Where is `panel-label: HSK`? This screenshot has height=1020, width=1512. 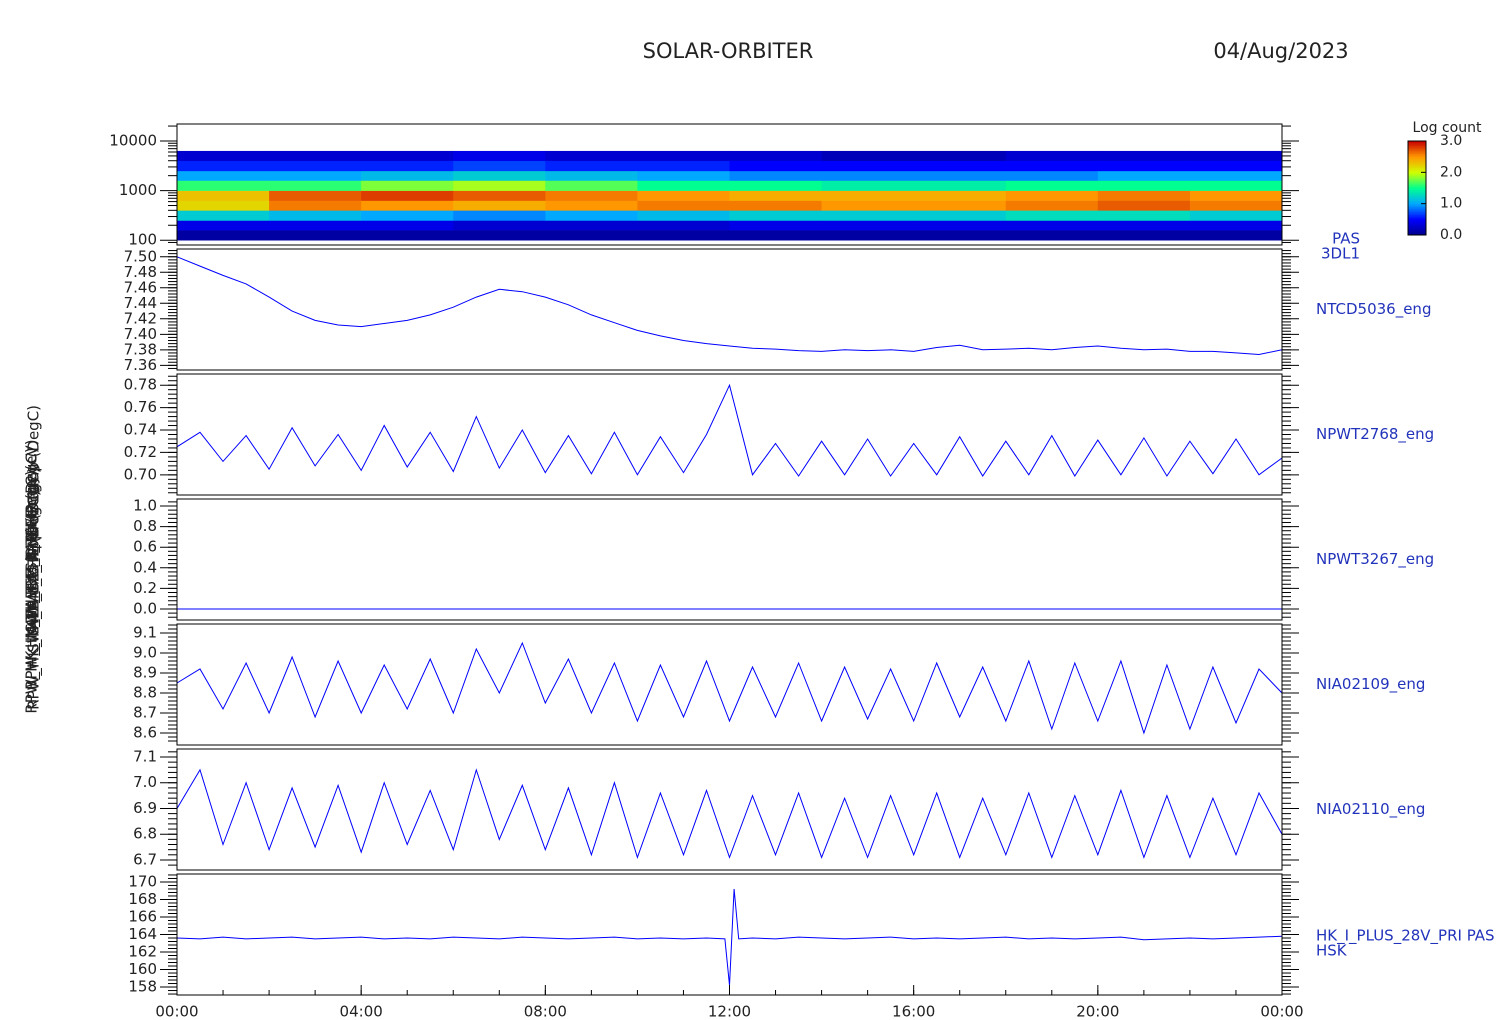 panel-label: HSK is located at coordinates (1332, 951).